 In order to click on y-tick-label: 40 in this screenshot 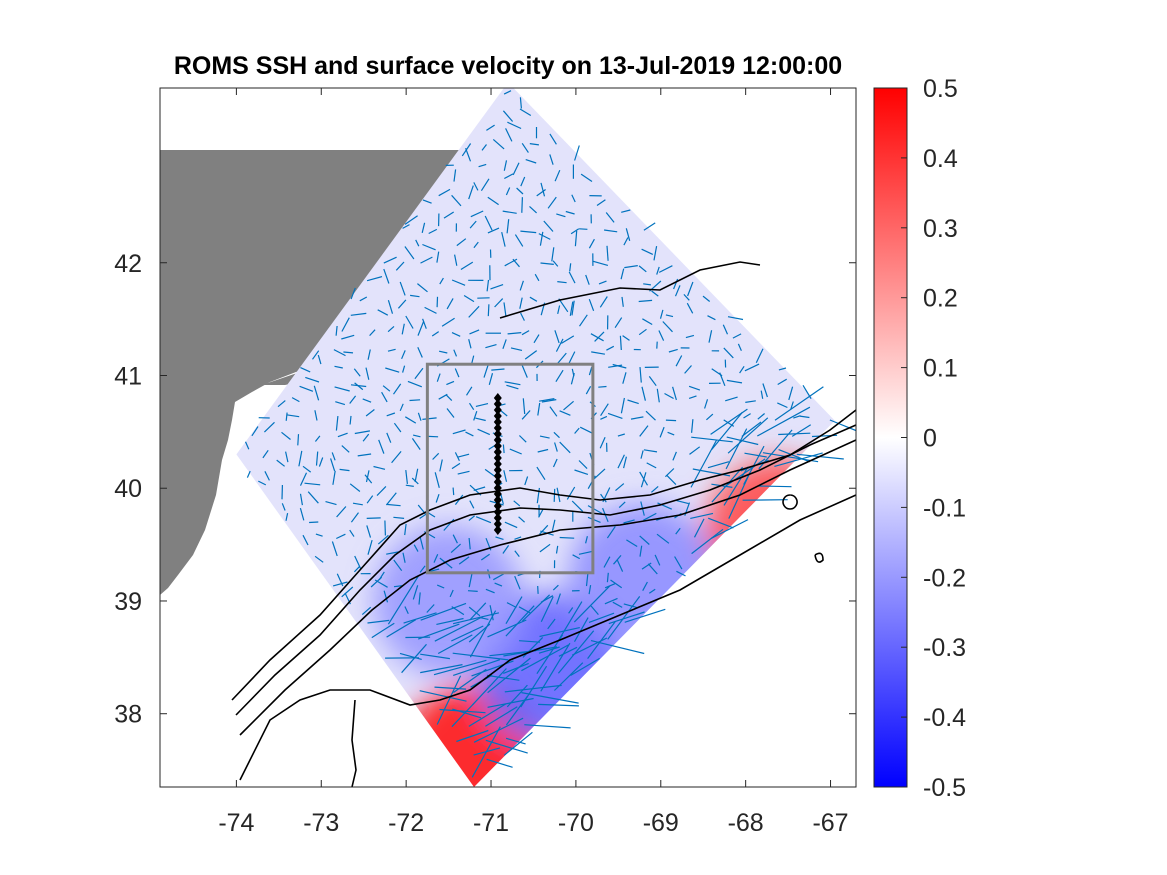, I will do `click(128, 489)`.